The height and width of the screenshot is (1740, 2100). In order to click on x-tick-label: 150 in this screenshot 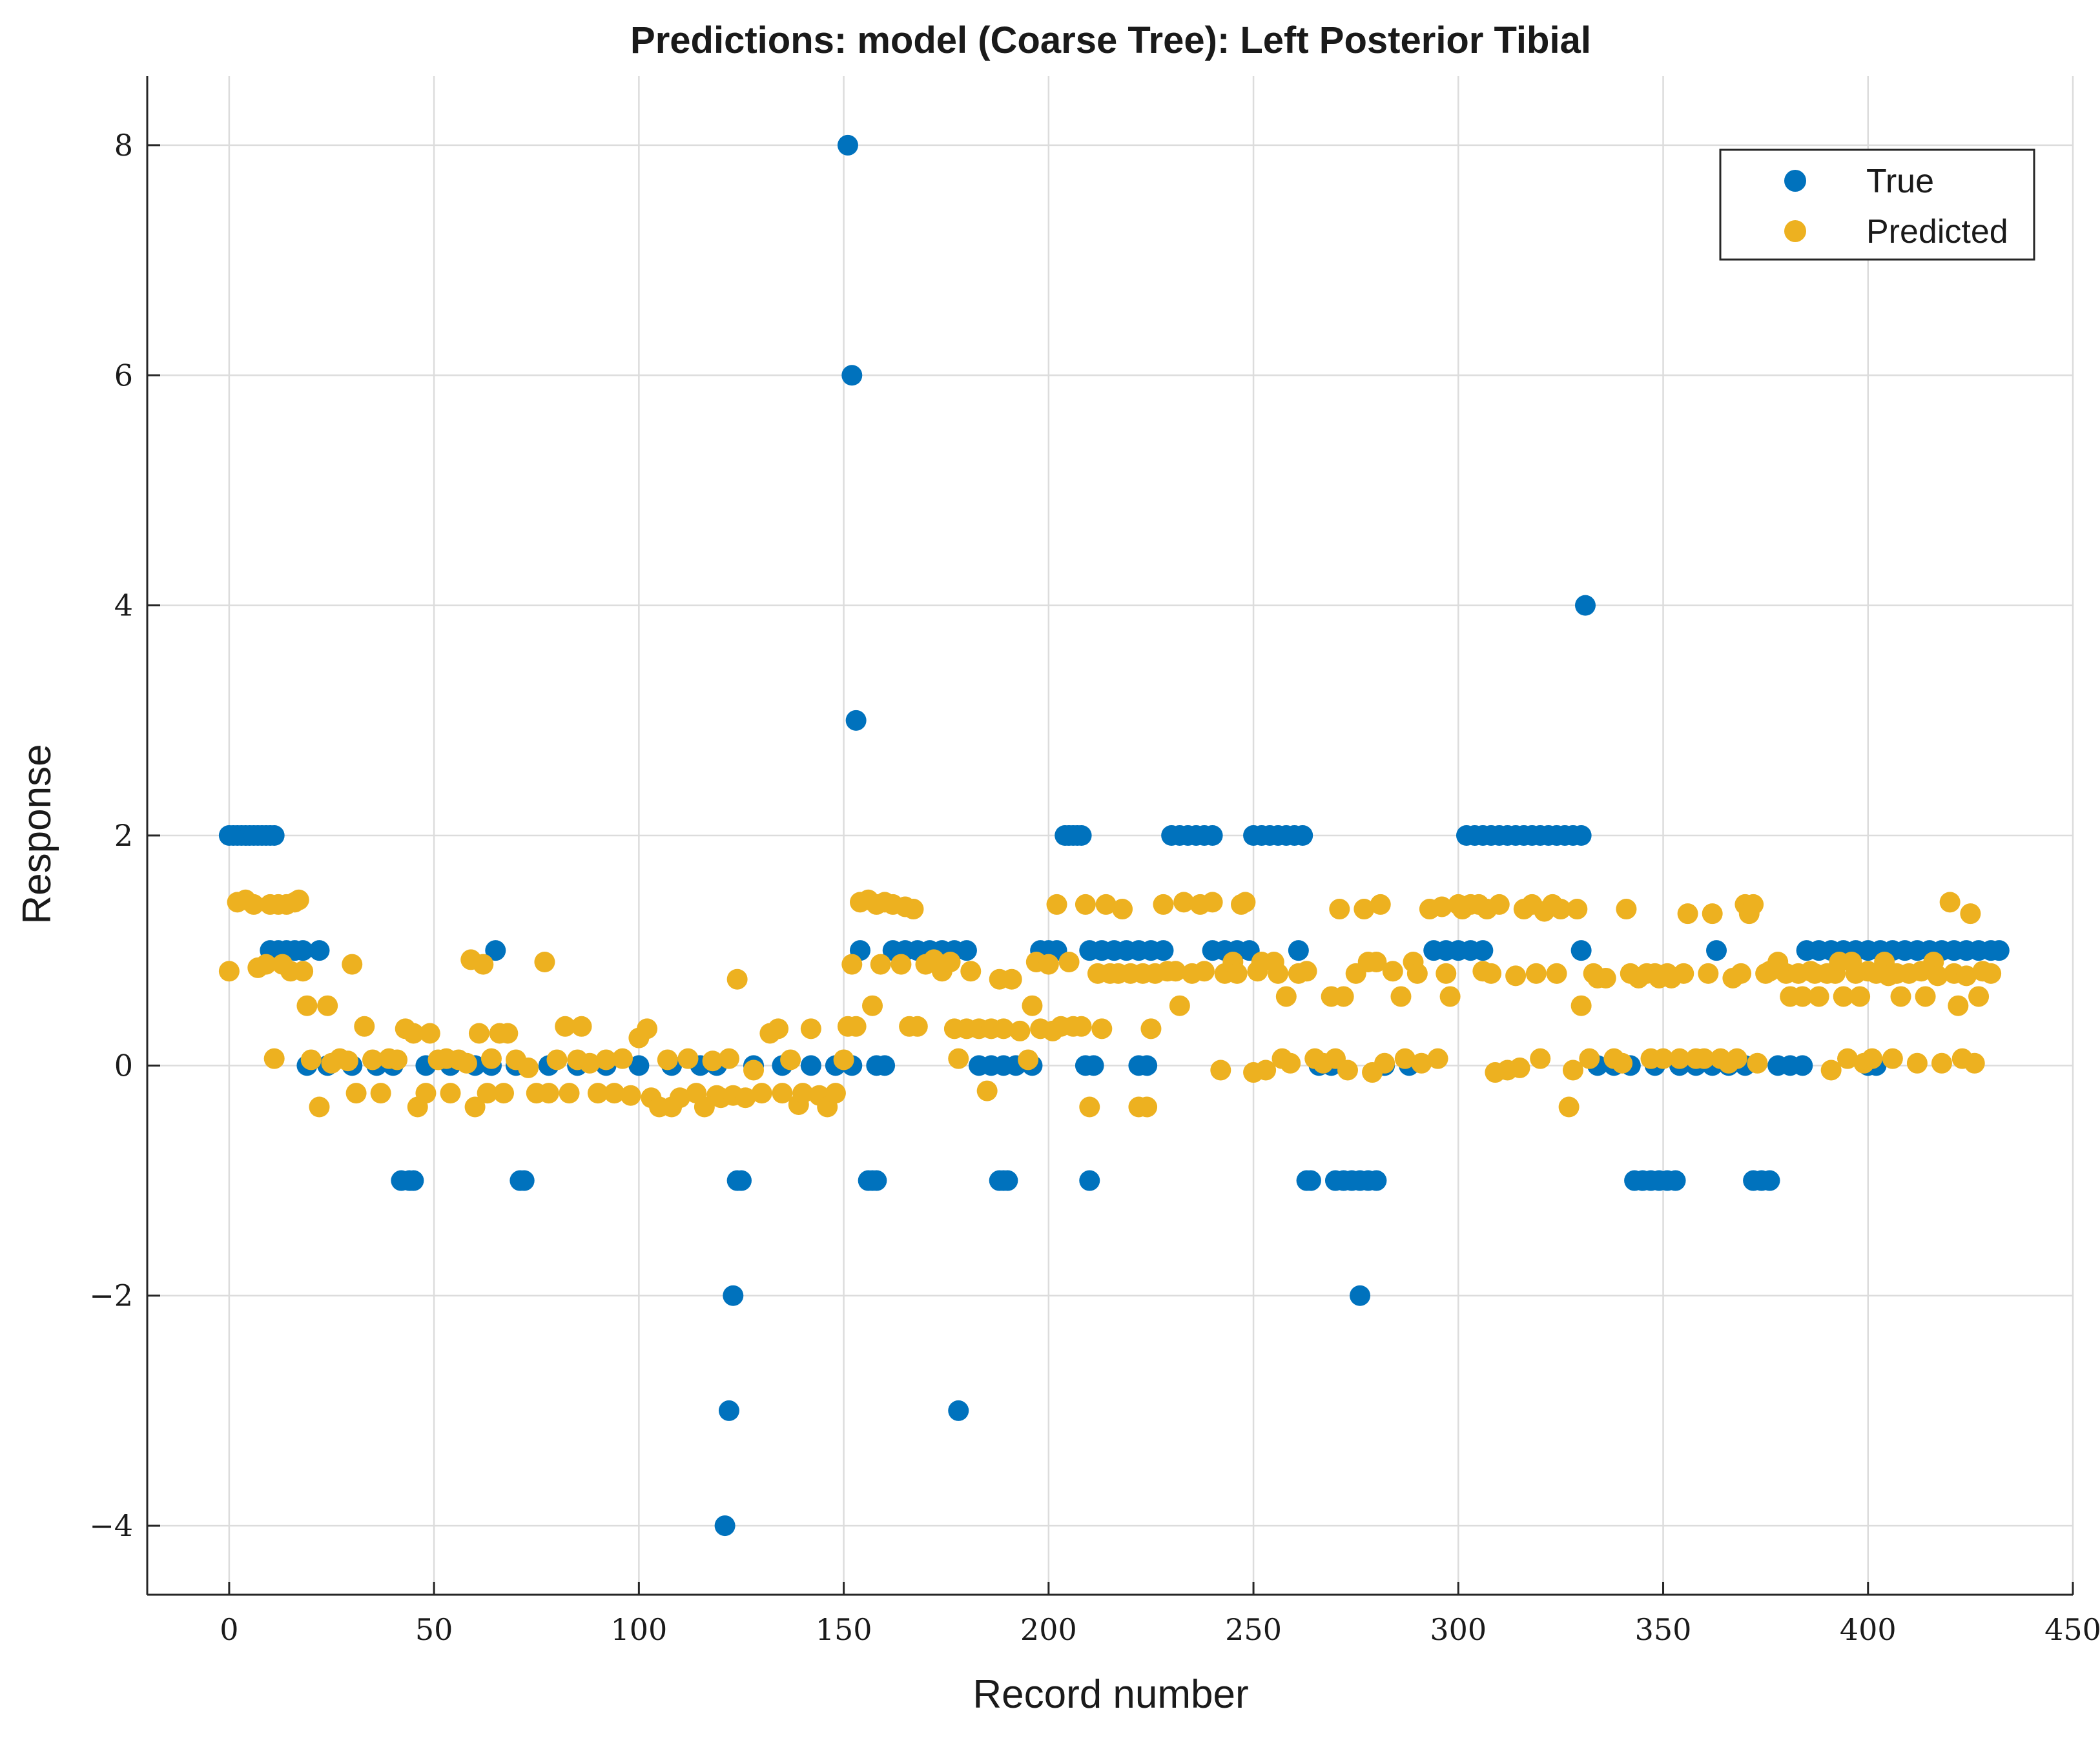, I will do `click(844, 1630)`.